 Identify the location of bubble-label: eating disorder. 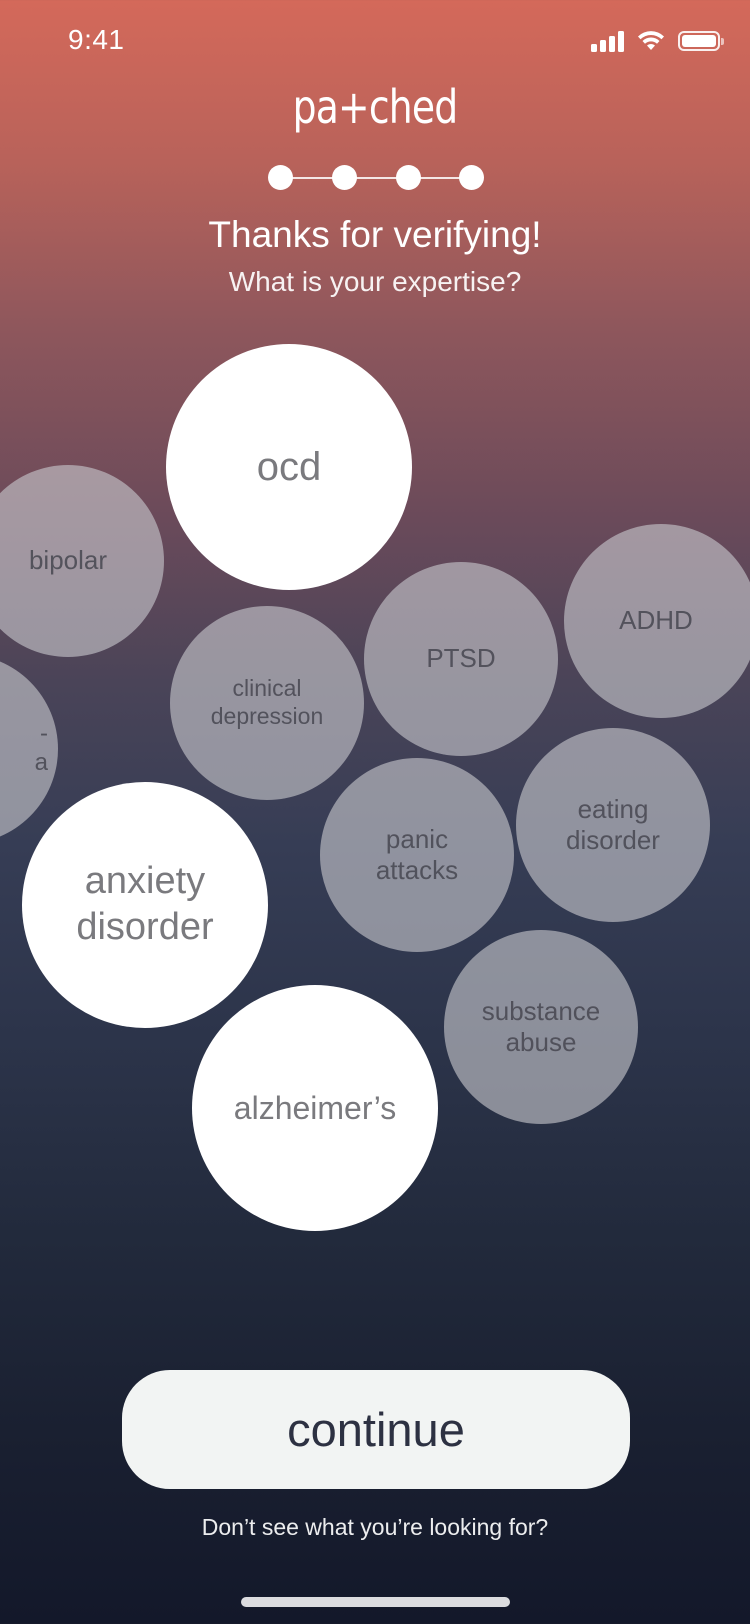
(613, 825).